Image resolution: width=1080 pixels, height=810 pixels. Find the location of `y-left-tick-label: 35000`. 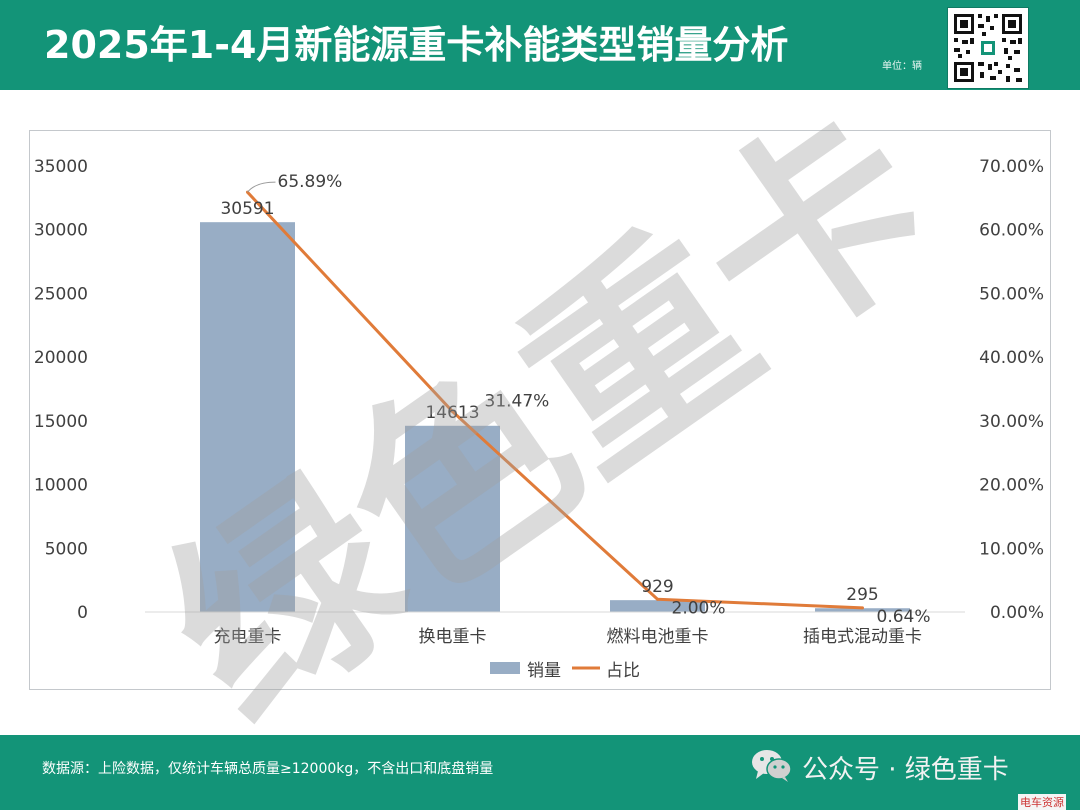

y-left-tick-label: 35000 is located at coordinates (61, 167).